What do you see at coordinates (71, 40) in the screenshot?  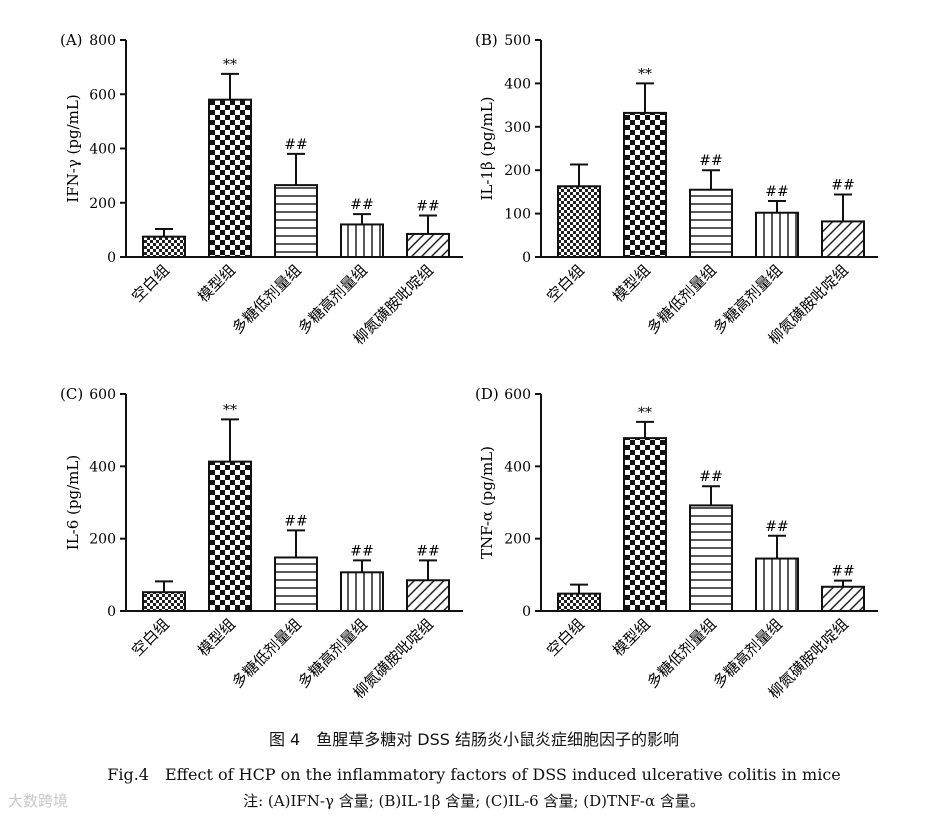 I see `panel-label-a: (A)` at bounding box center [71, 40].